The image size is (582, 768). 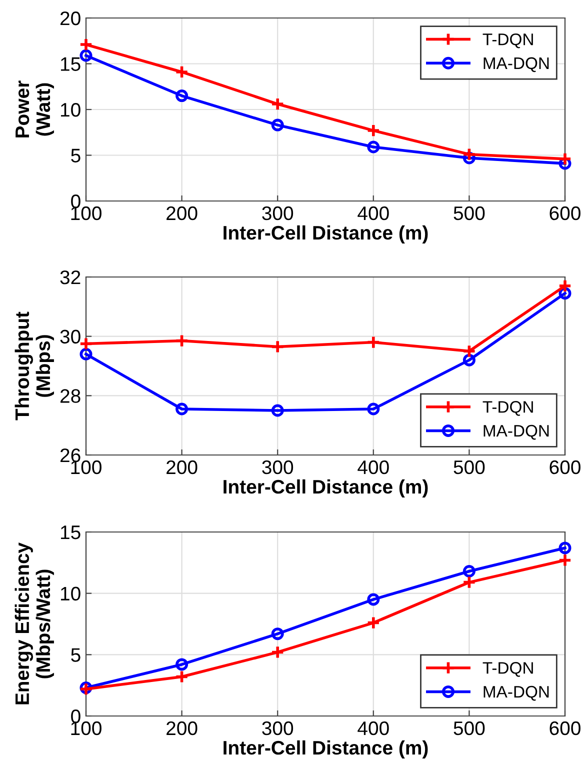 I want to click on y-tick-label: 32, so click(x=70, y=277).